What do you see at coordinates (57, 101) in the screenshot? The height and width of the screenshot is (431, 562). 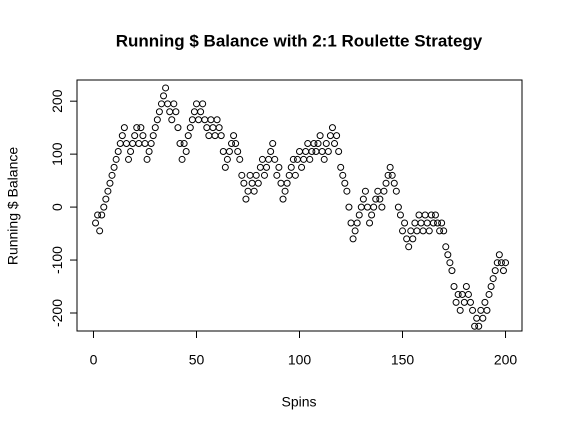 I see `y-tick-label: 200` at bounding box center [57, 101].